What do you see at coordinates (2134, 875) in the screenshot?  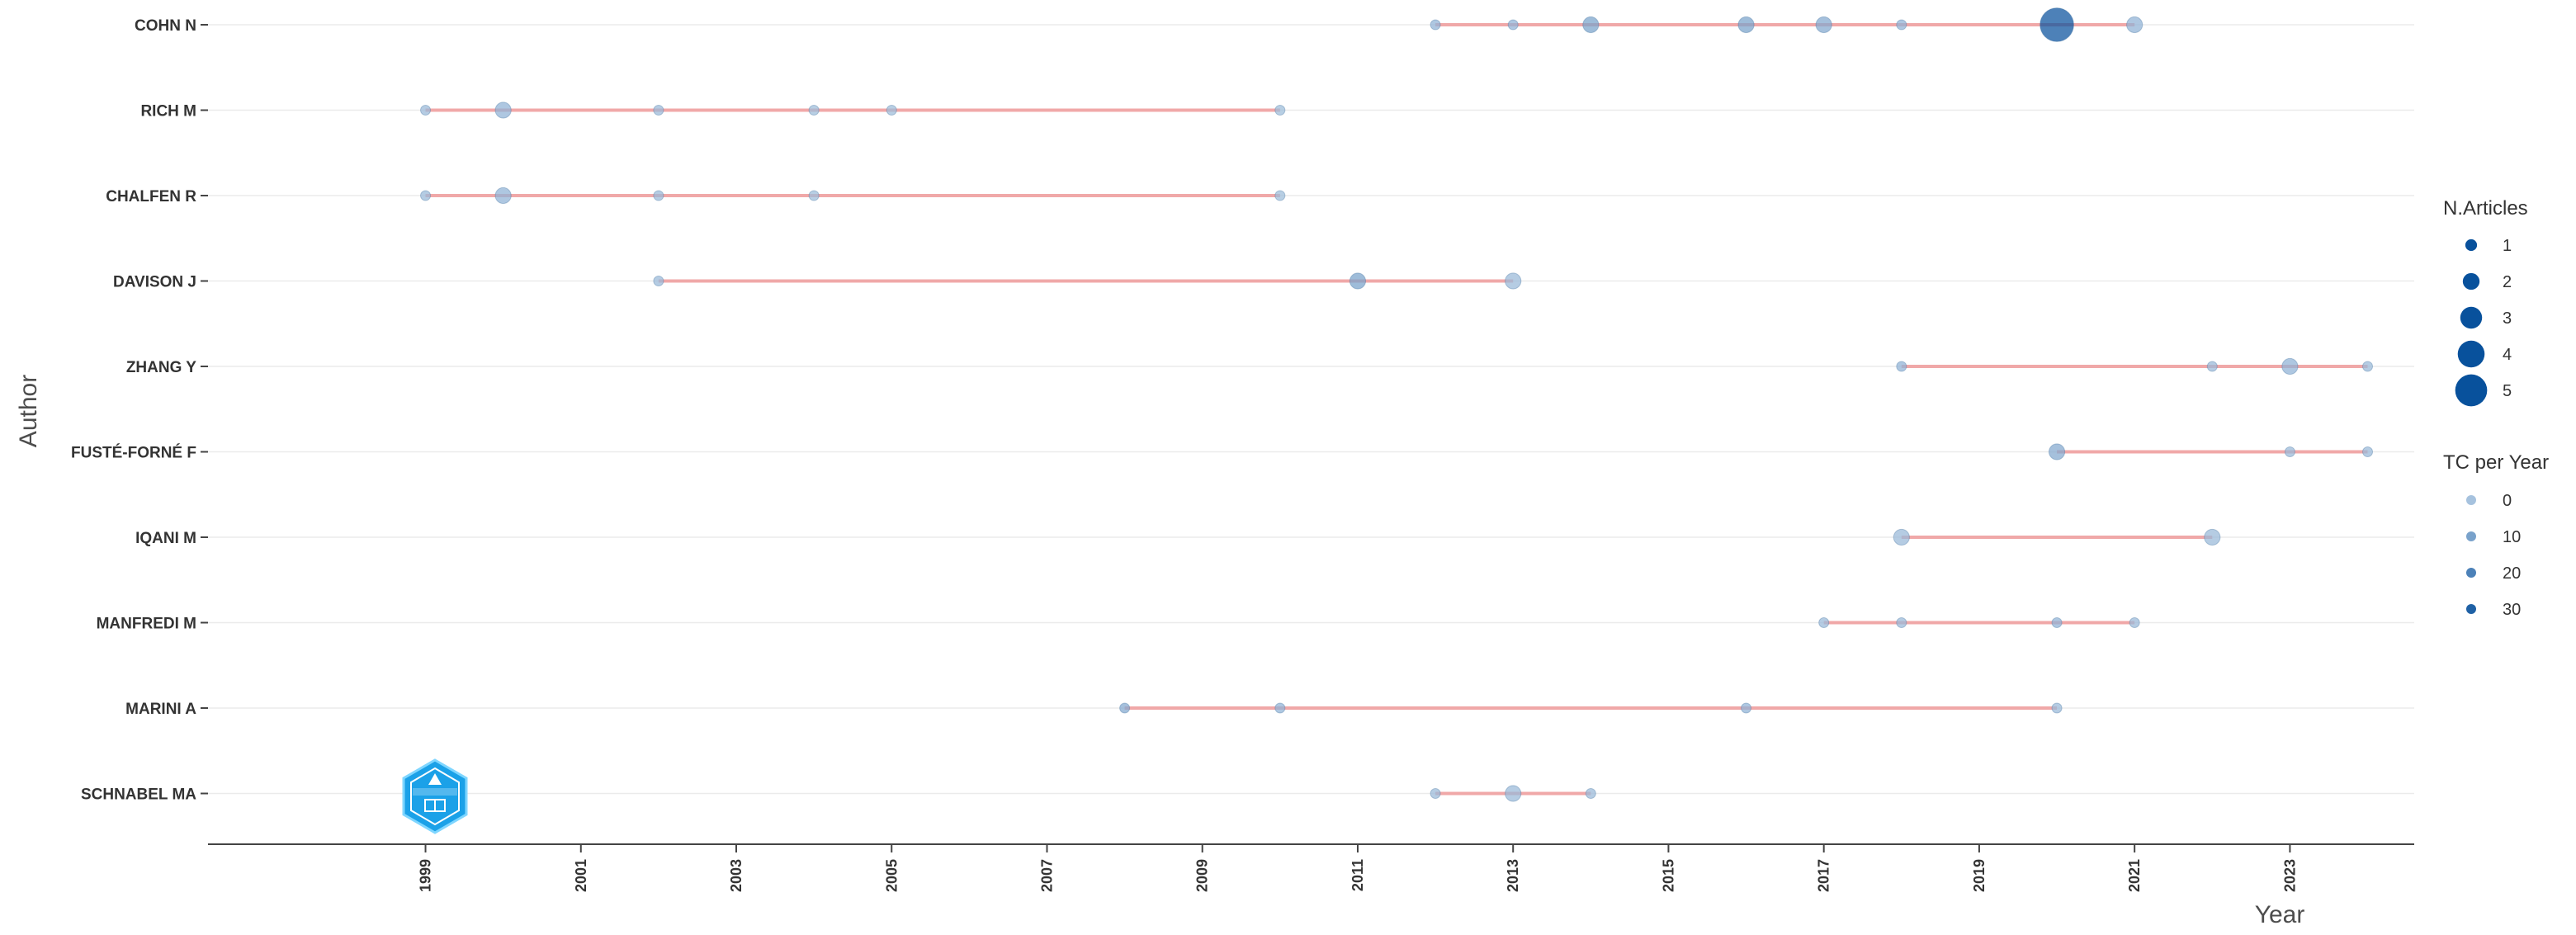 I see `x-tick-label: 2021` at bounding box center [2134, 875].